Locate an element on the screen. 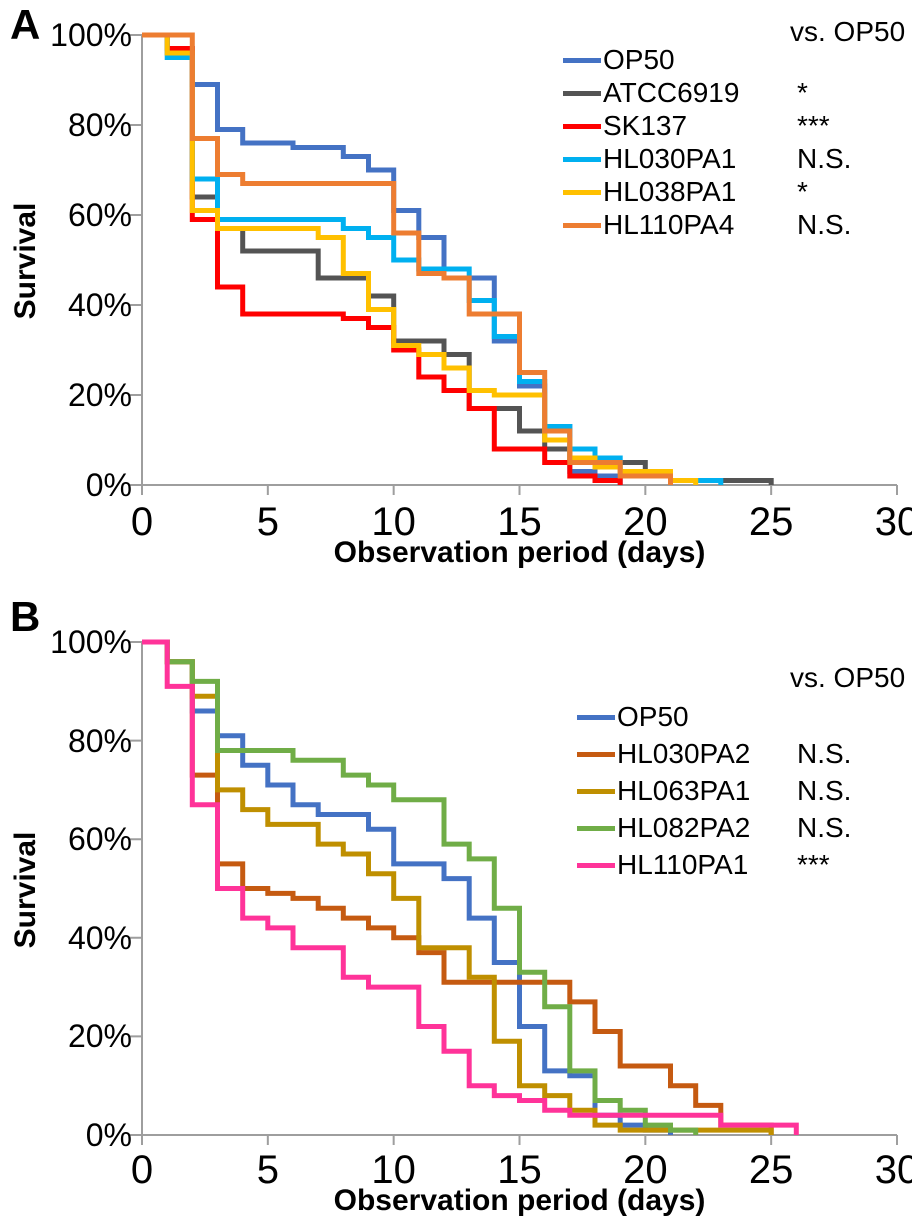 This screenshot has width=912, height=1218. x-axis-title-b: Observation period (days) is located at coordinates (519, 1200).